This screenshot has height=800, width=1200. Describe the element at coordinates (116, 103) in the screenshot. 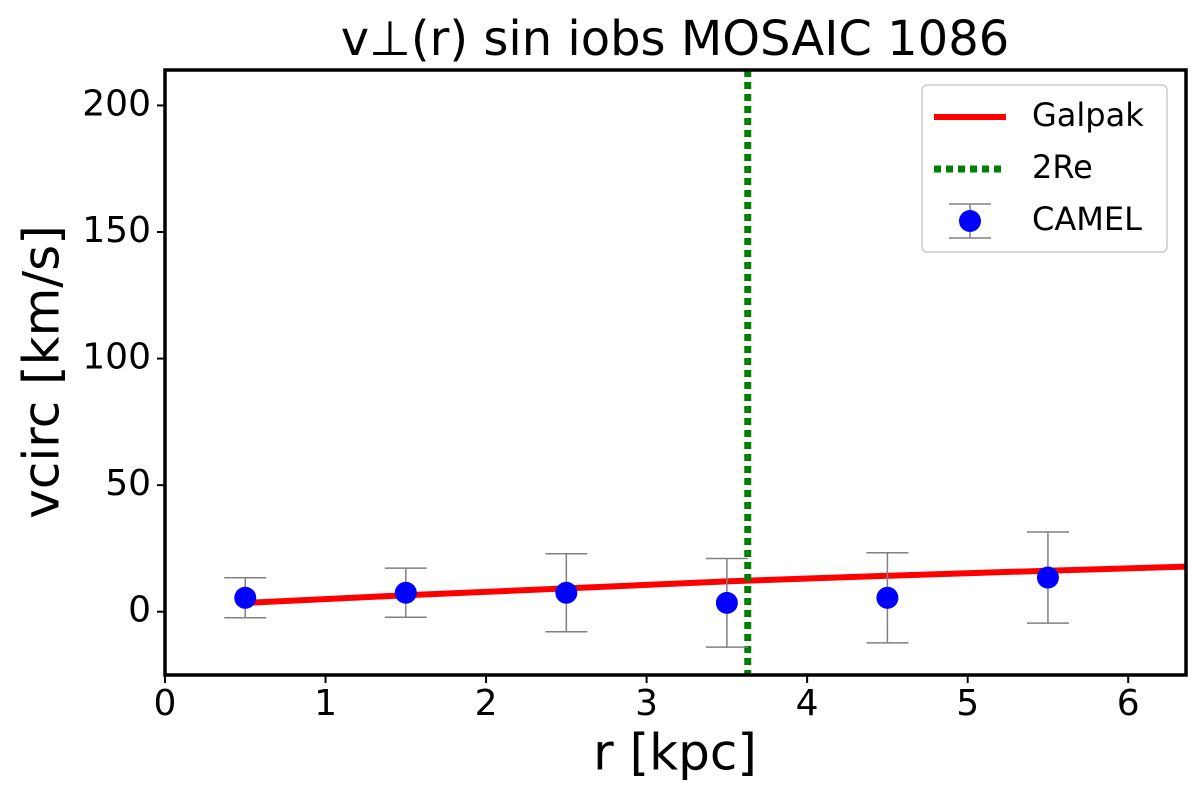

I see `y-tick-label: 200` at that location.